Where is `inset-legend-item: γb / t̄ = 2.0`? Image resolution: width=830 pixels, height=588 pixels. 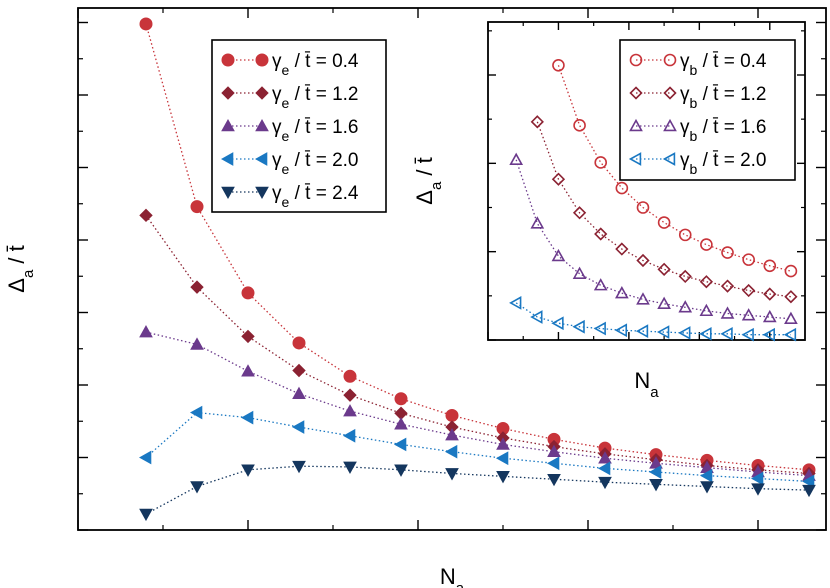 inset-legend-item: γb / t̄ = 2.0 is located at coordinates (697, 163).